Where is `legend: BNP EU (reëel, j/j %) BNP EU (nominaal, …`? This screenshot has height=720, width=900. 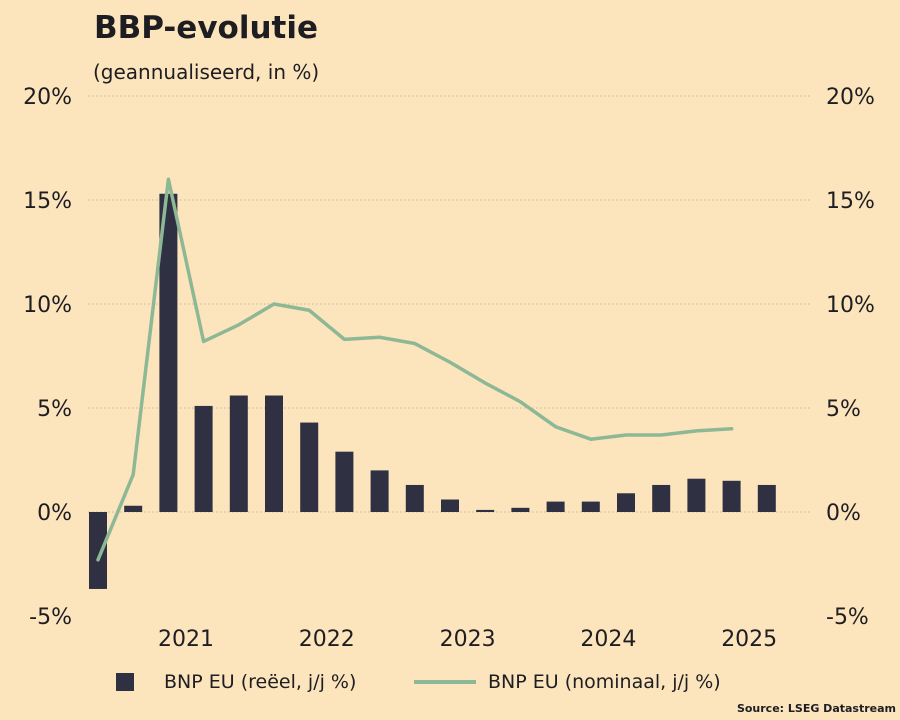 legend: BNP EU (reëel, j/j %) BNP EU (nominaal, … is located at coordinates (450, 684).